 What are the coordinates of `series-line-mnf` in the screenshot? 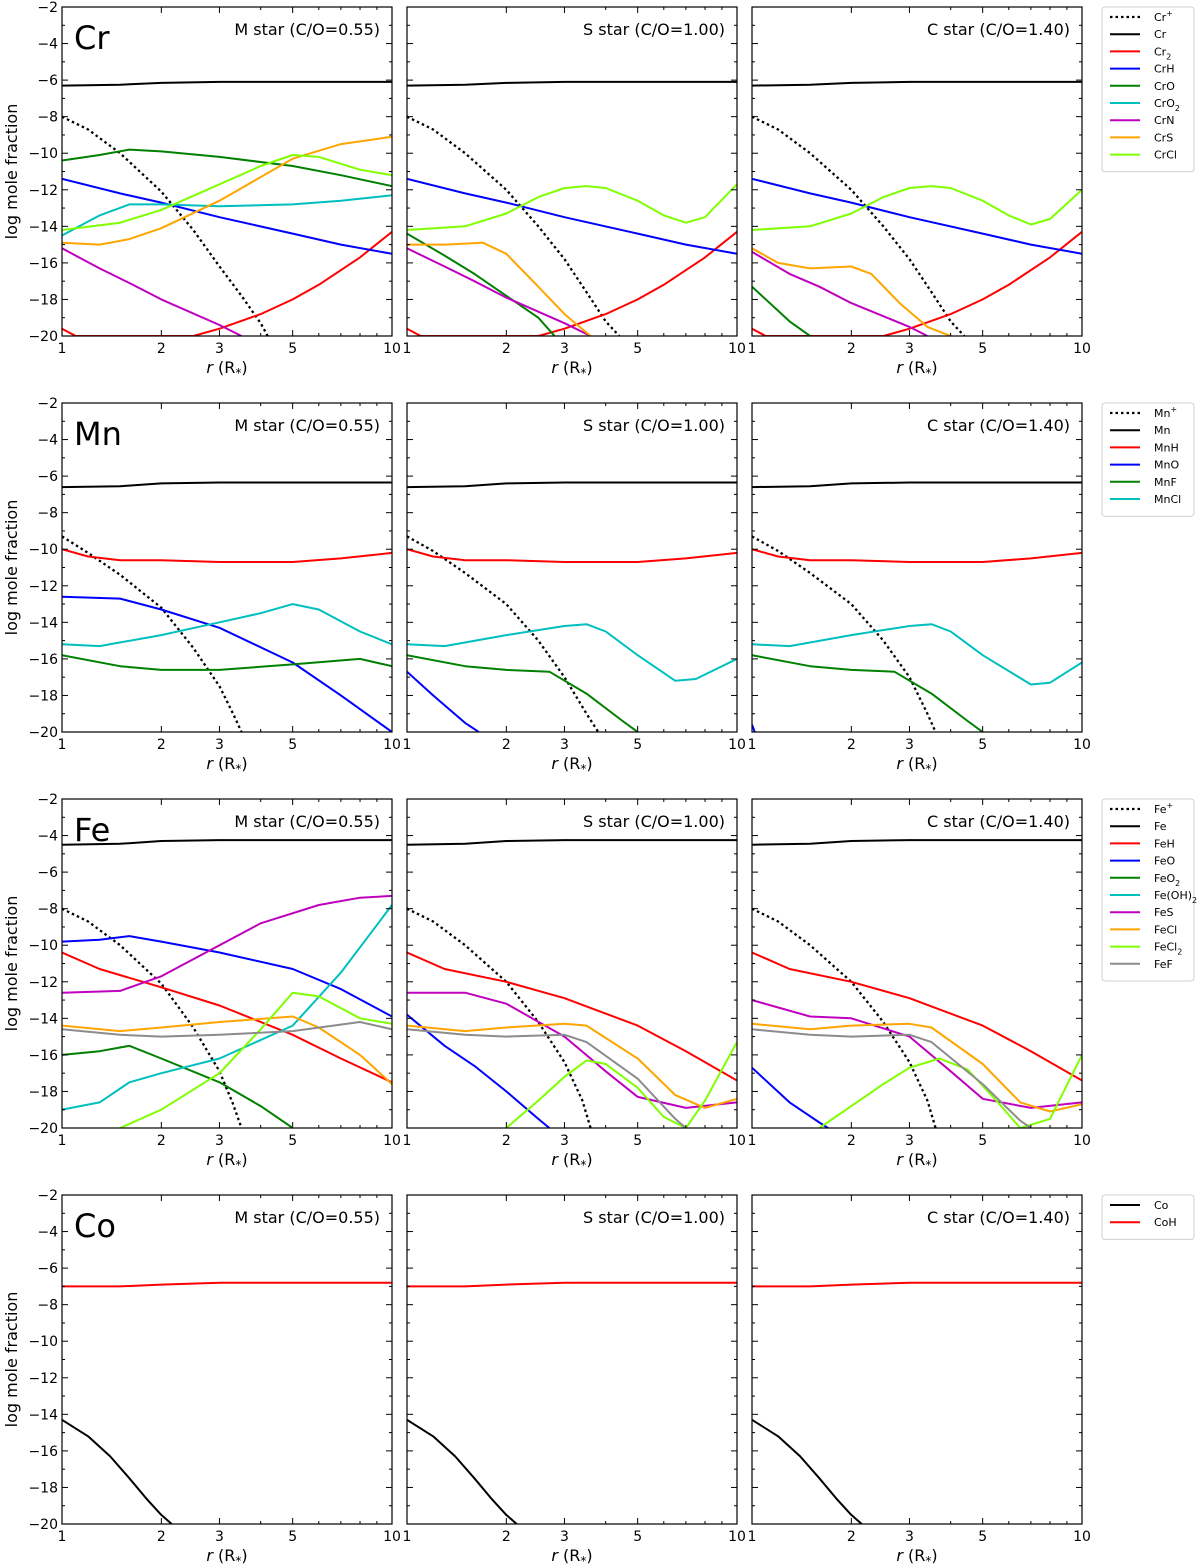 It's located at (227, 662).